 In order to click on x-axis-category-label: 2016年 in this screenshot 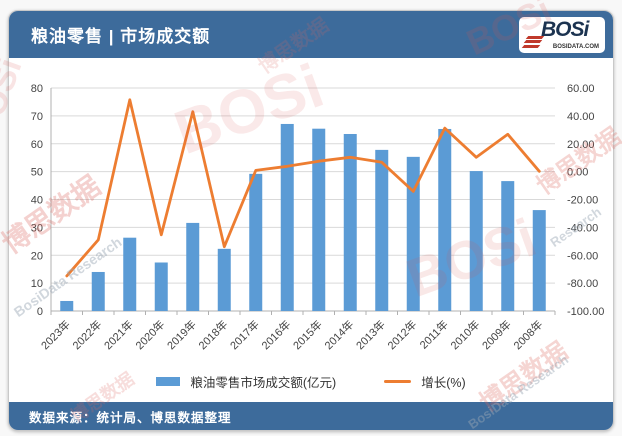, I will do `click(275, 334)`.